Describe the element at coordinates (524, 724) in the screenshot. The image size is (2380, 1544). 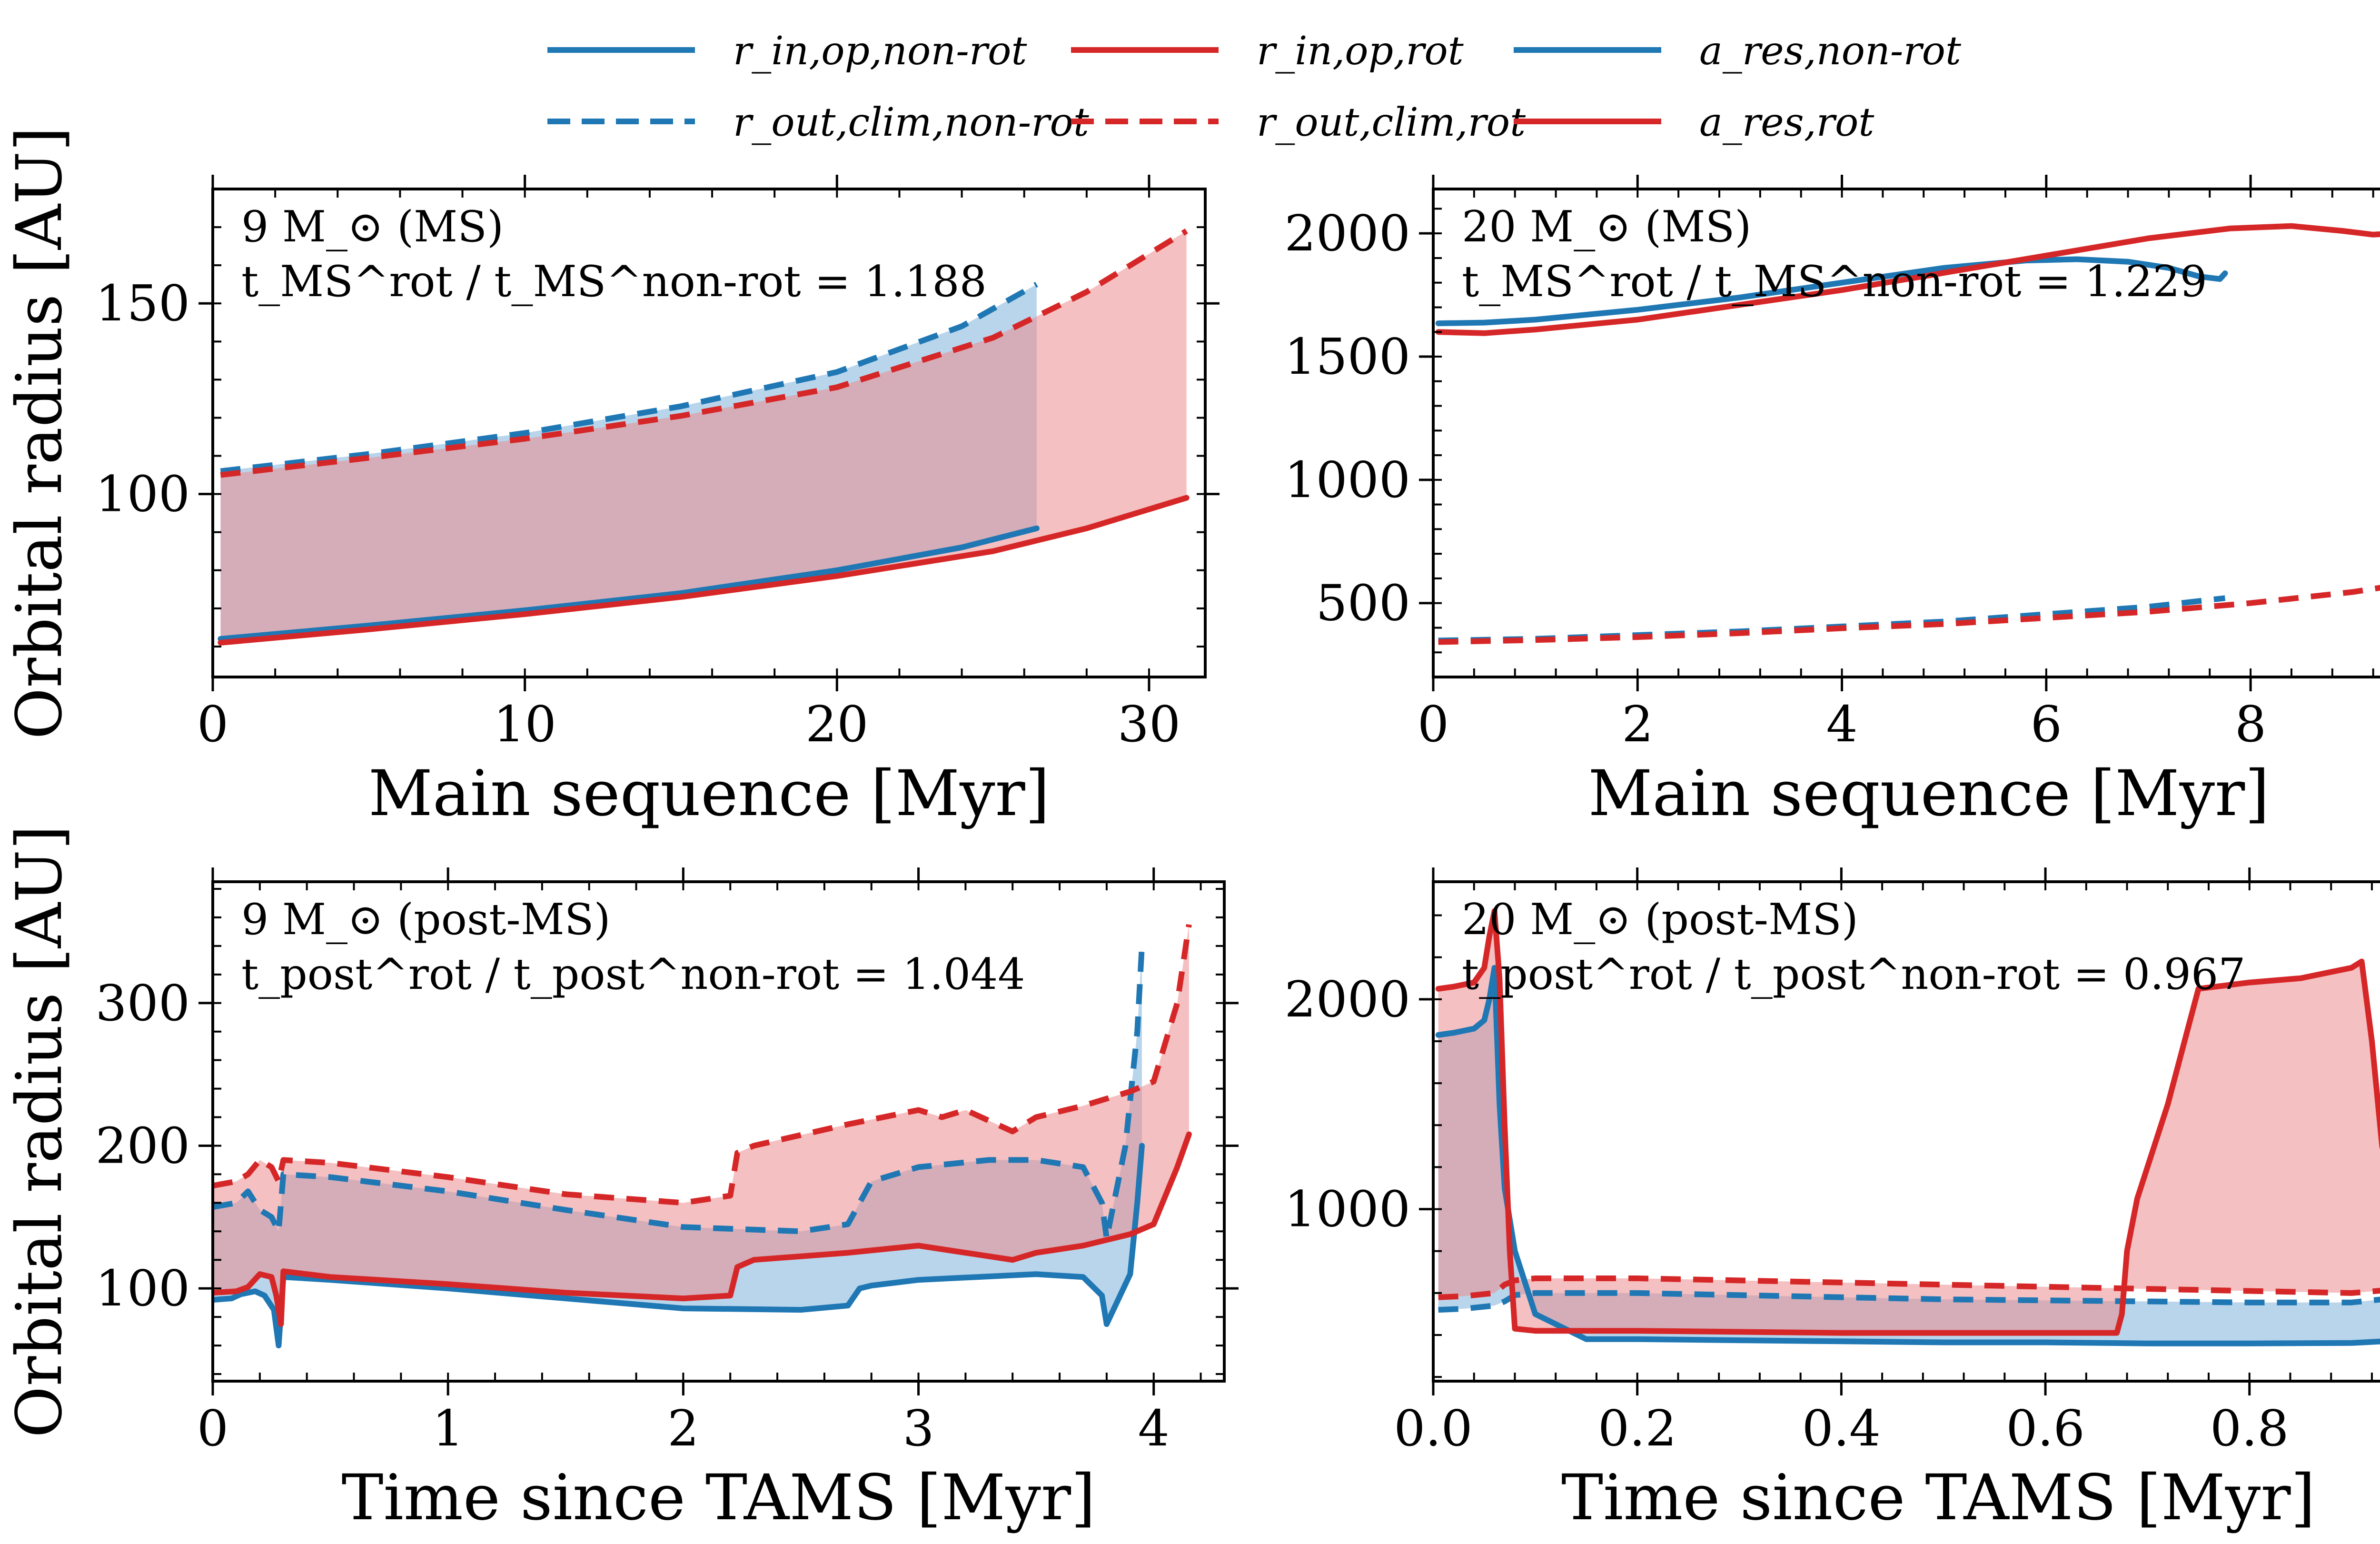
I see `x-tick-label: 10` at that location.